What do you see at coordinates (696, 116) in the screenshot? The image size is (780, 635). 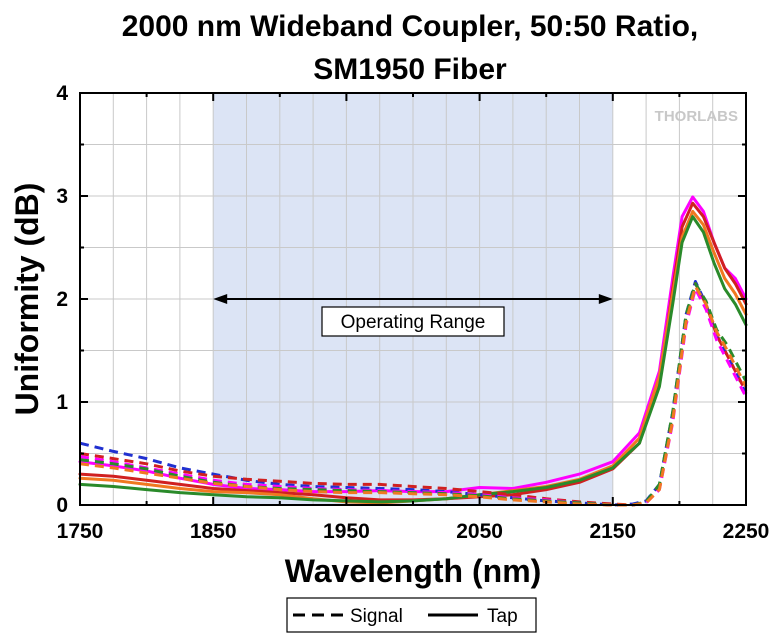 I see `thorlabs-watermark: THORLABS` at bounding box center [696, 116].